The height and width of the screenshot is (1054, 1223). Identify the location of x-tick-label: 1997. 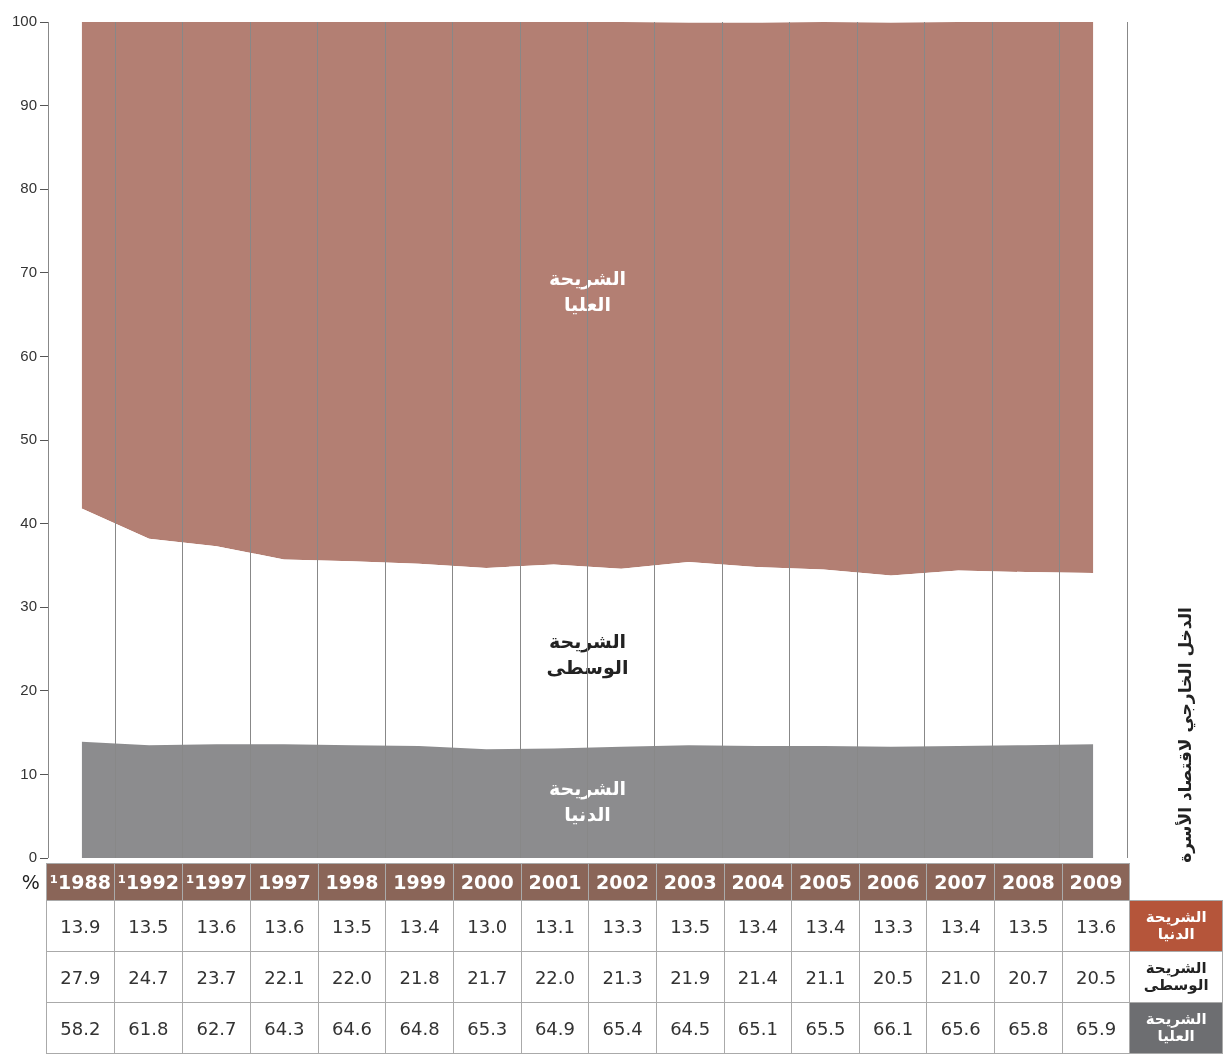
(284, 882).